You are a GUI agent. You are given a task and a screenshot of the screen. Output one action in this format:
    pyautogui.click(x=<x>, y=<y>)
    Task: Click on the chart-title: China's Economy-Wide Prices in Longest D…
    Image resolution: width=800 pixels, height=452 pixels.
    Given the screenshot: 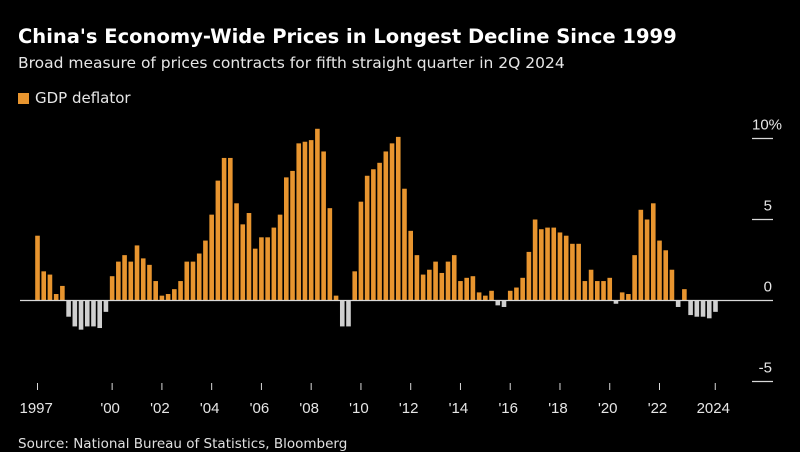 What is the action you would take?
    pyautogui.click(x=347, y=36)
    